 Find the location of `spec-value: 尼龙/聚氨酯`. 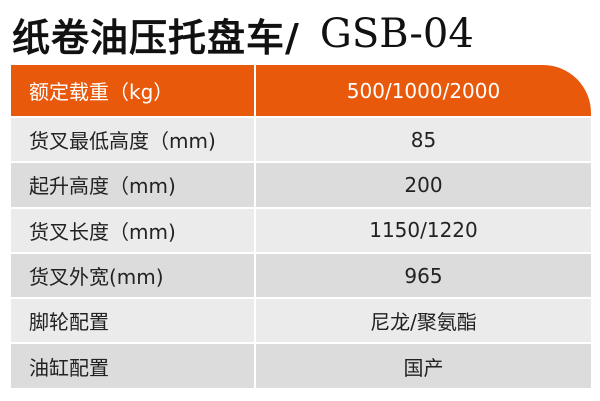

spec-value: 尼龙/聚氨酯 is located at coordinates (423, 321).